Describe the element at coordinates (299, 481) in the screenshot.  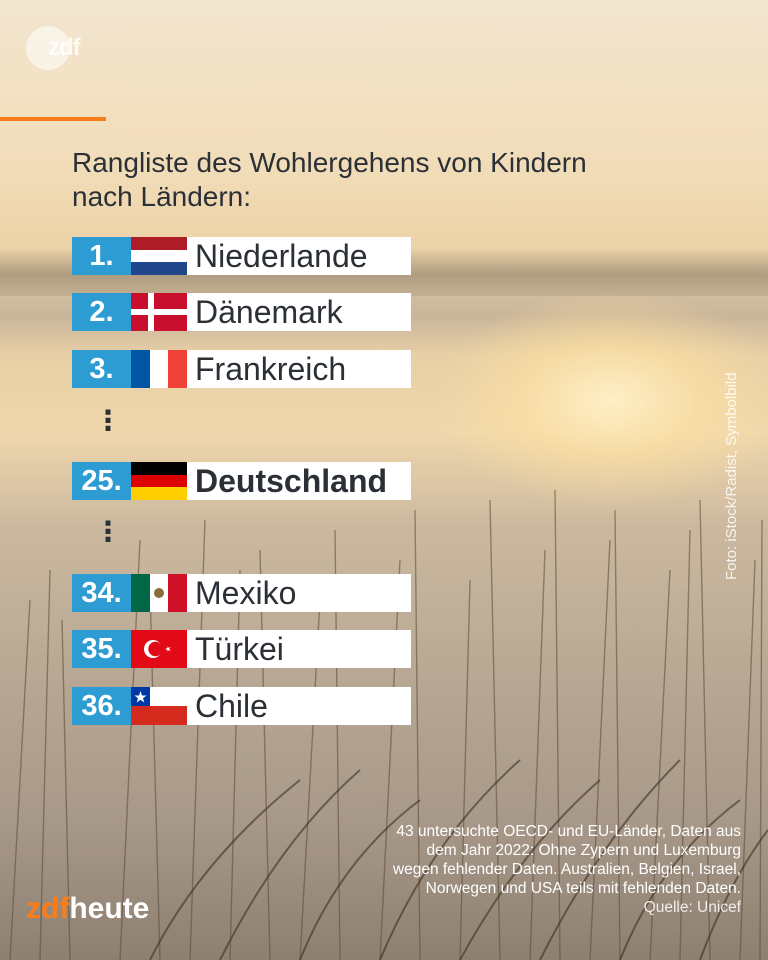
I see `country-name: Deutschland` at that location.